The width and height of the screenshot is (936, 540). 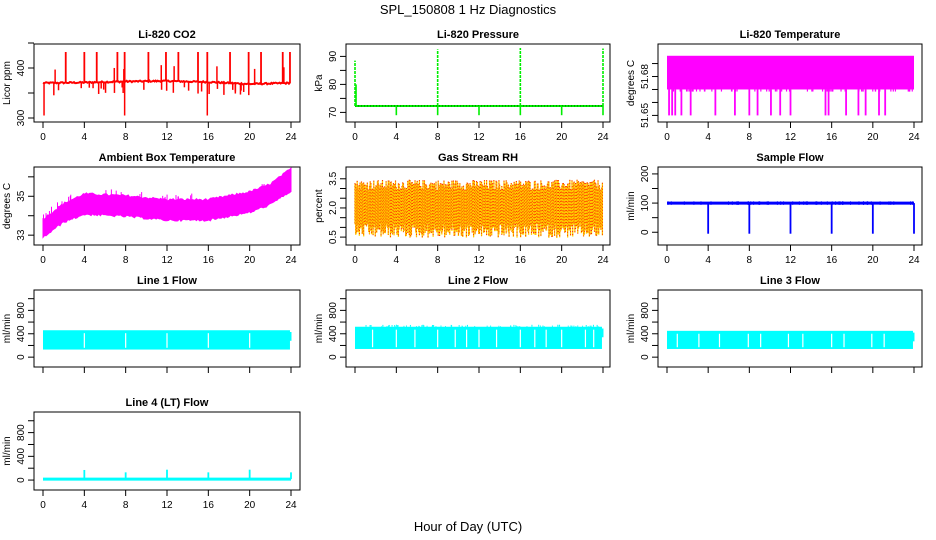 I want to click on panel-title: Ambient Box Temperature, so click(x=167, y=158).